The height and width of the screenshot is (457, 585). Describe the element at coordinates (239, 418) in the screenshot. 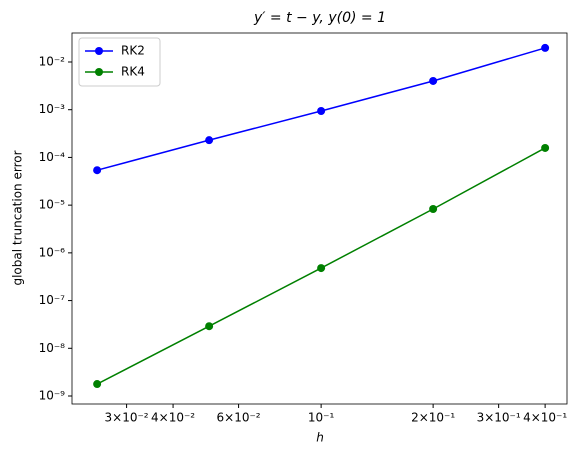

I see `x-tick-label: 6×10⁻²` at that location.